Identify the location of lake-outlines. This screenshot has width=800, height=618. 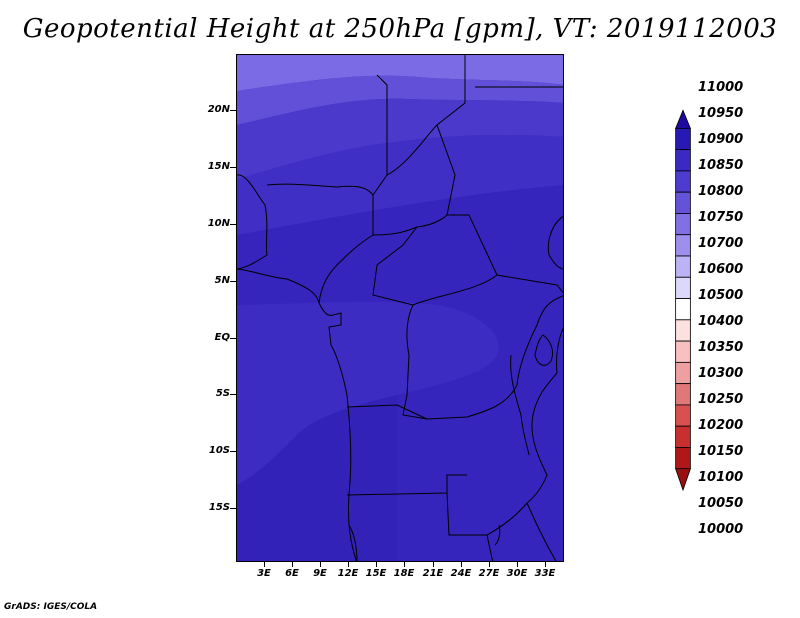
(524, 440).